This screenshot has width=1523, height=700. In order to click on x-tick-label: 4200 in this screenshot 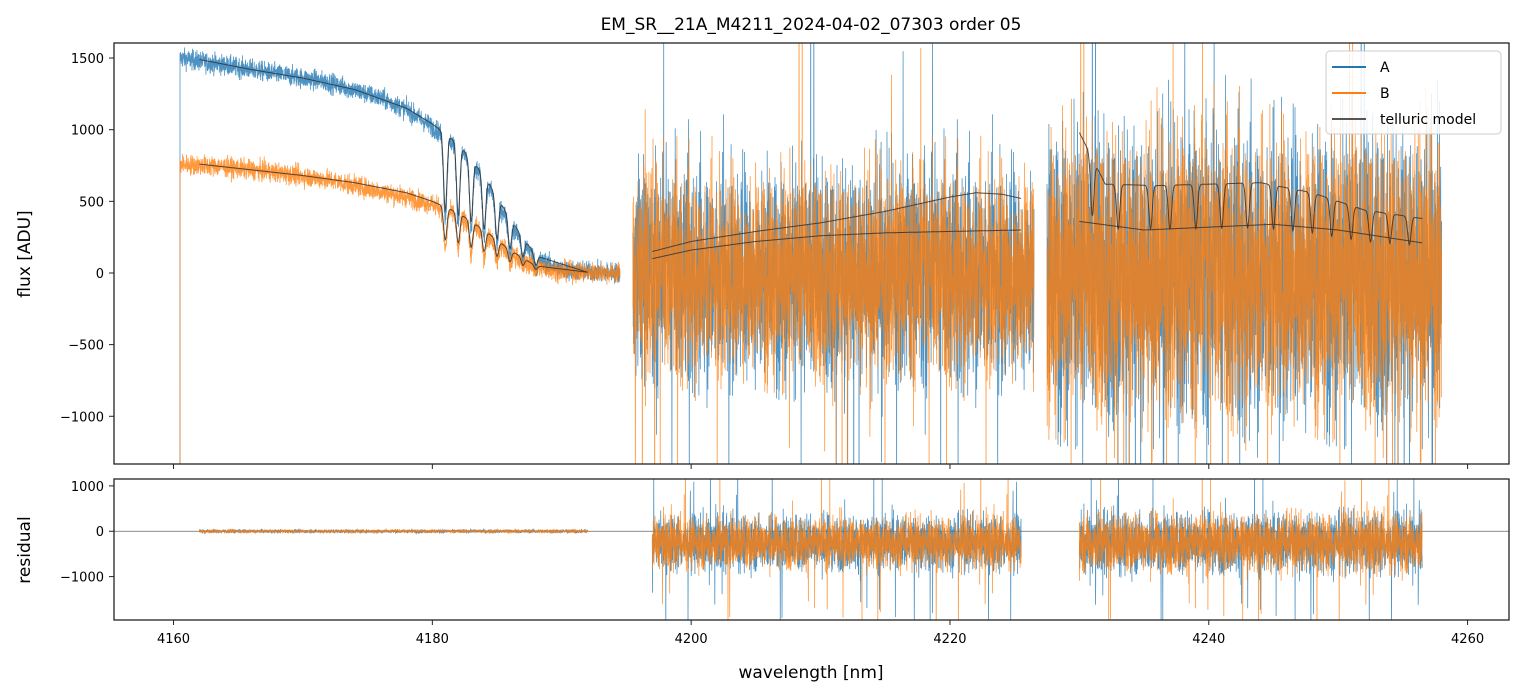, I will do `click(691, 639)`.